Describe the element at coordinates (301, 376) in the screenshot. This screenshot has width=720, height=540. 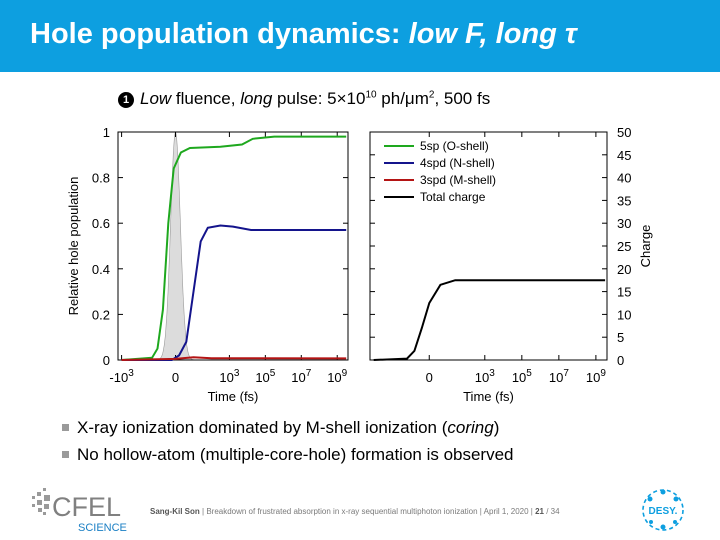
I see `left-x-tick-label: 10⁷` at that location.